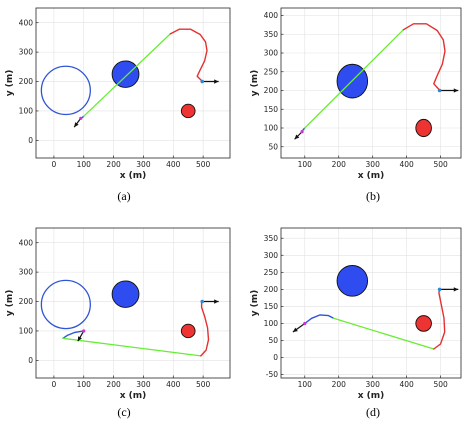 Image resolution: width=474 pixels, height=428 pixels. I want to click on panel-caption: (c), so click(123, 412).